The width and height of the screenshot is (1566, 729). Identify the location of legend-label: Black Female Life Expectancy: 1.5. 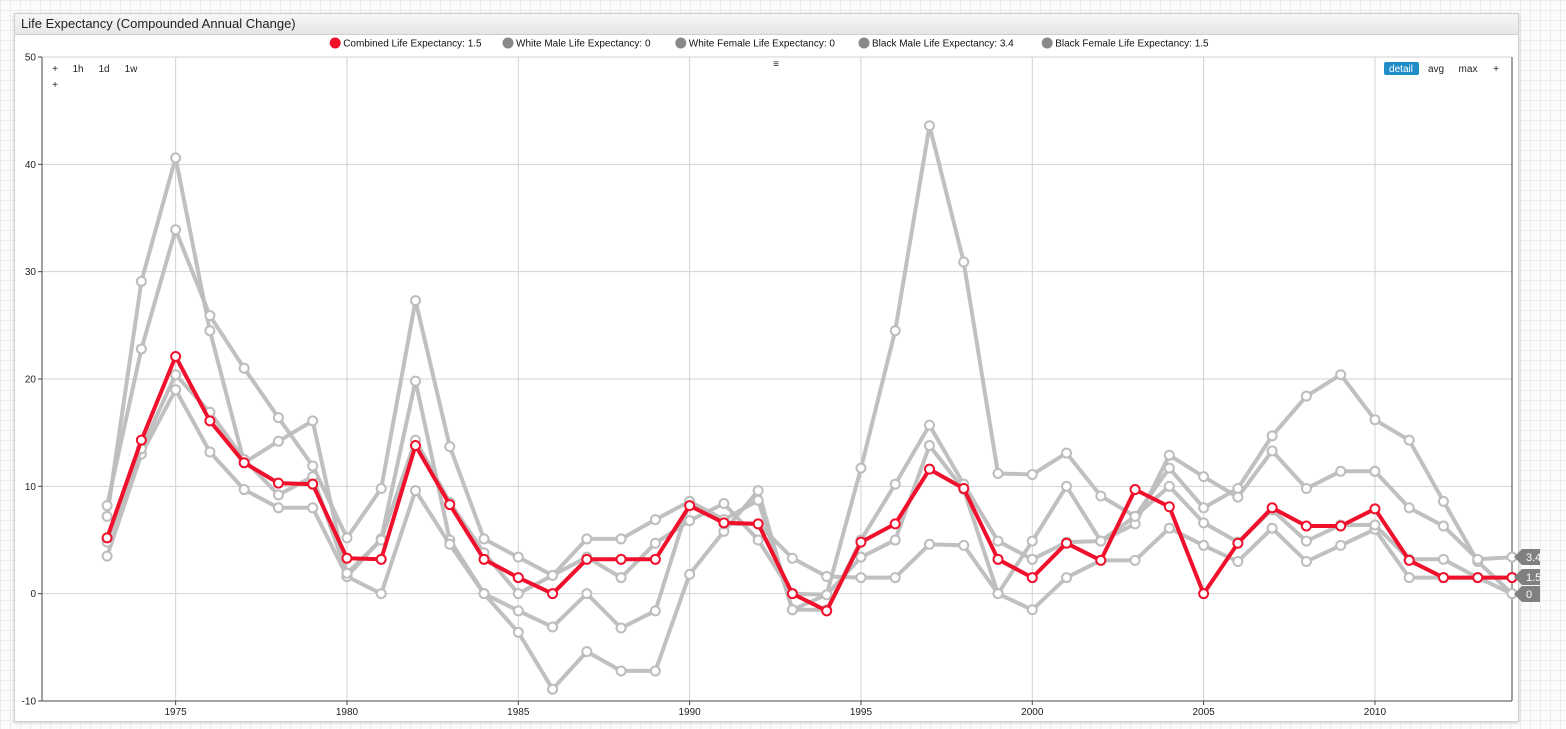
(1132, 44).